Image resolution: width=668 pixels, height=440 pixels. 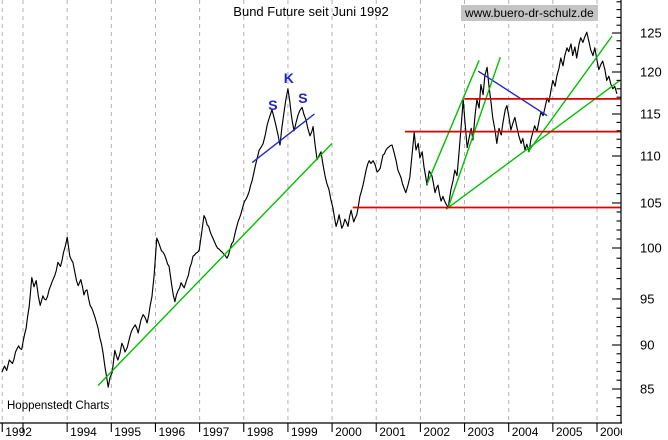 What do you see at coordinates (392, 432) in the screenshot?
I see `x-tick-label: 2001` at bounding box center [392, 432].